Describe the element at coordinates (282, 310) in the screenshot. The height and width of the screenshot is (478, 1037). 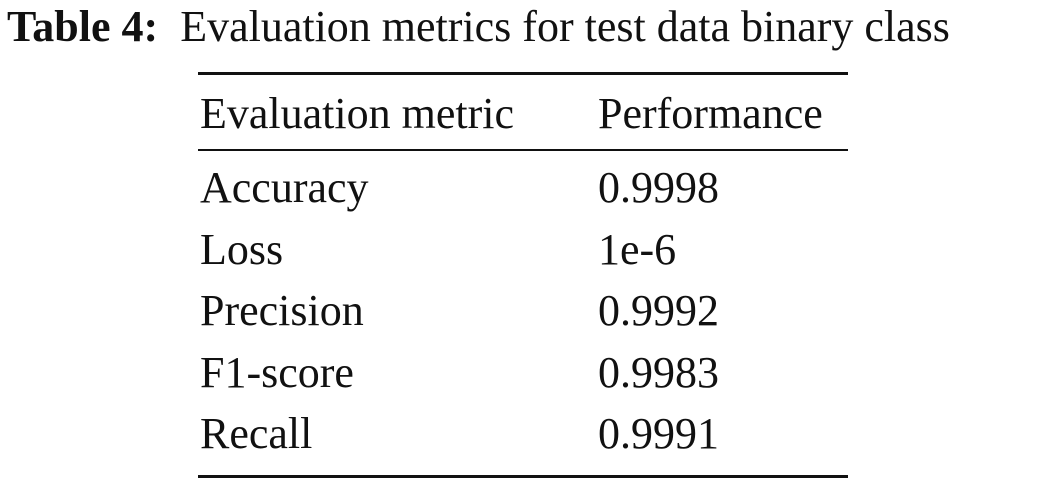
I see `metric-name: Precision` at that location.